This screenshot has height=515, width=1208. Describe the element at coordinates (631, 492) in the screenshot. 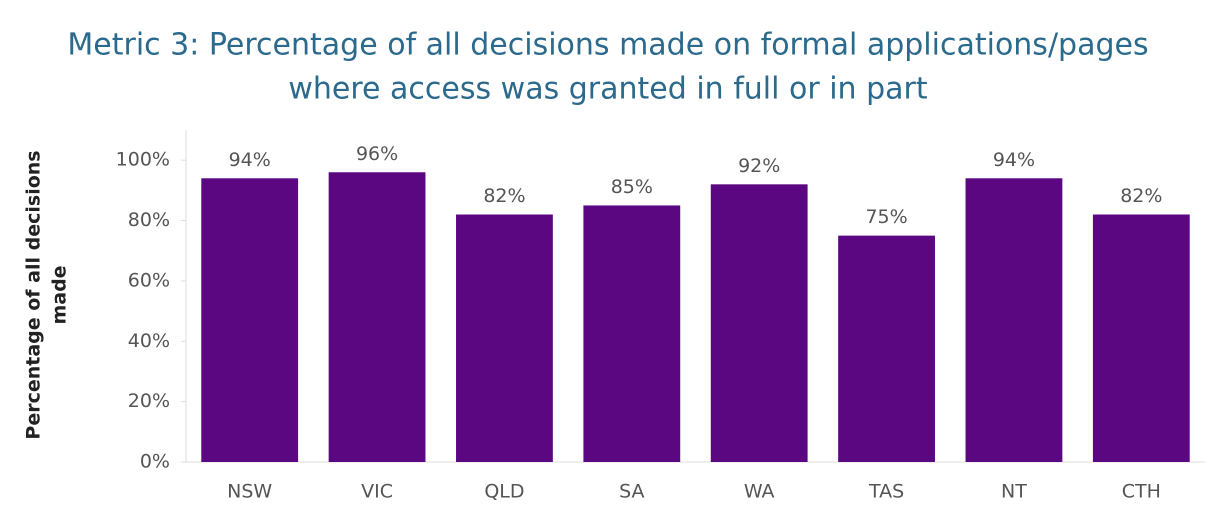

I see `x-tick-label: SA` at that location.